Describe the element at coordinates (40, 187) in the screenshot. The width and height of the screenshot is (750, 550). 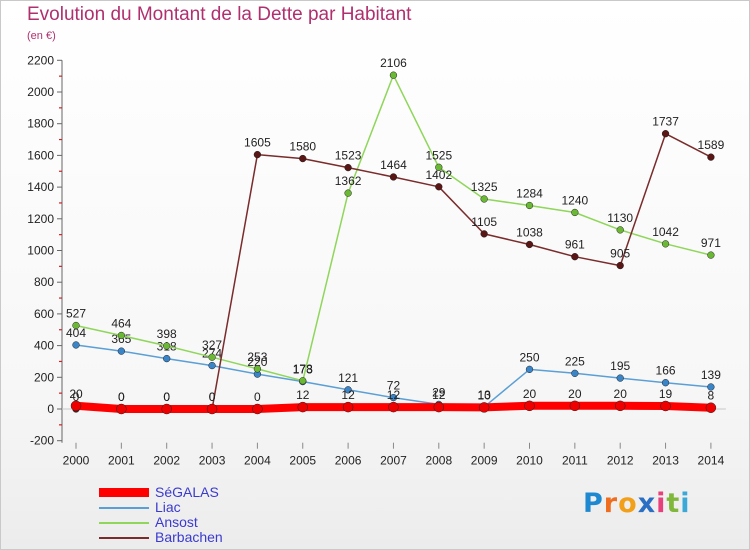
I see `y-tick-label: 1400` at that location.